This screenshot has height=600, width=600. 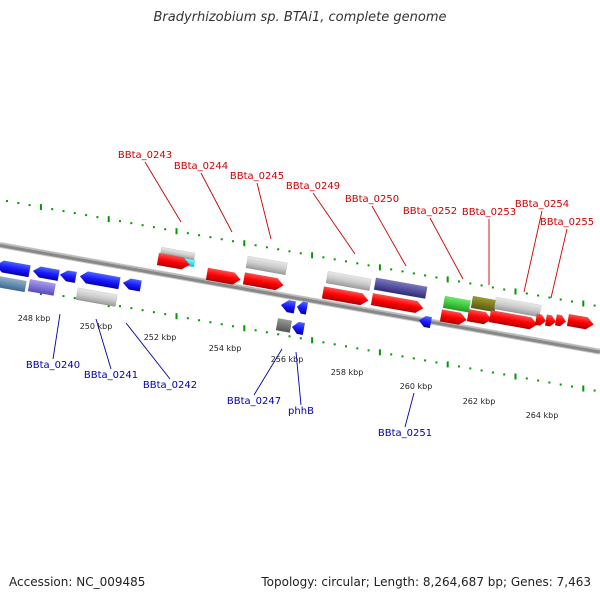 What do you see at coordinates (567, 222) in the screenshot?
I see `gene-label-forward: BBta_0255` at bounding box center [567, 222].